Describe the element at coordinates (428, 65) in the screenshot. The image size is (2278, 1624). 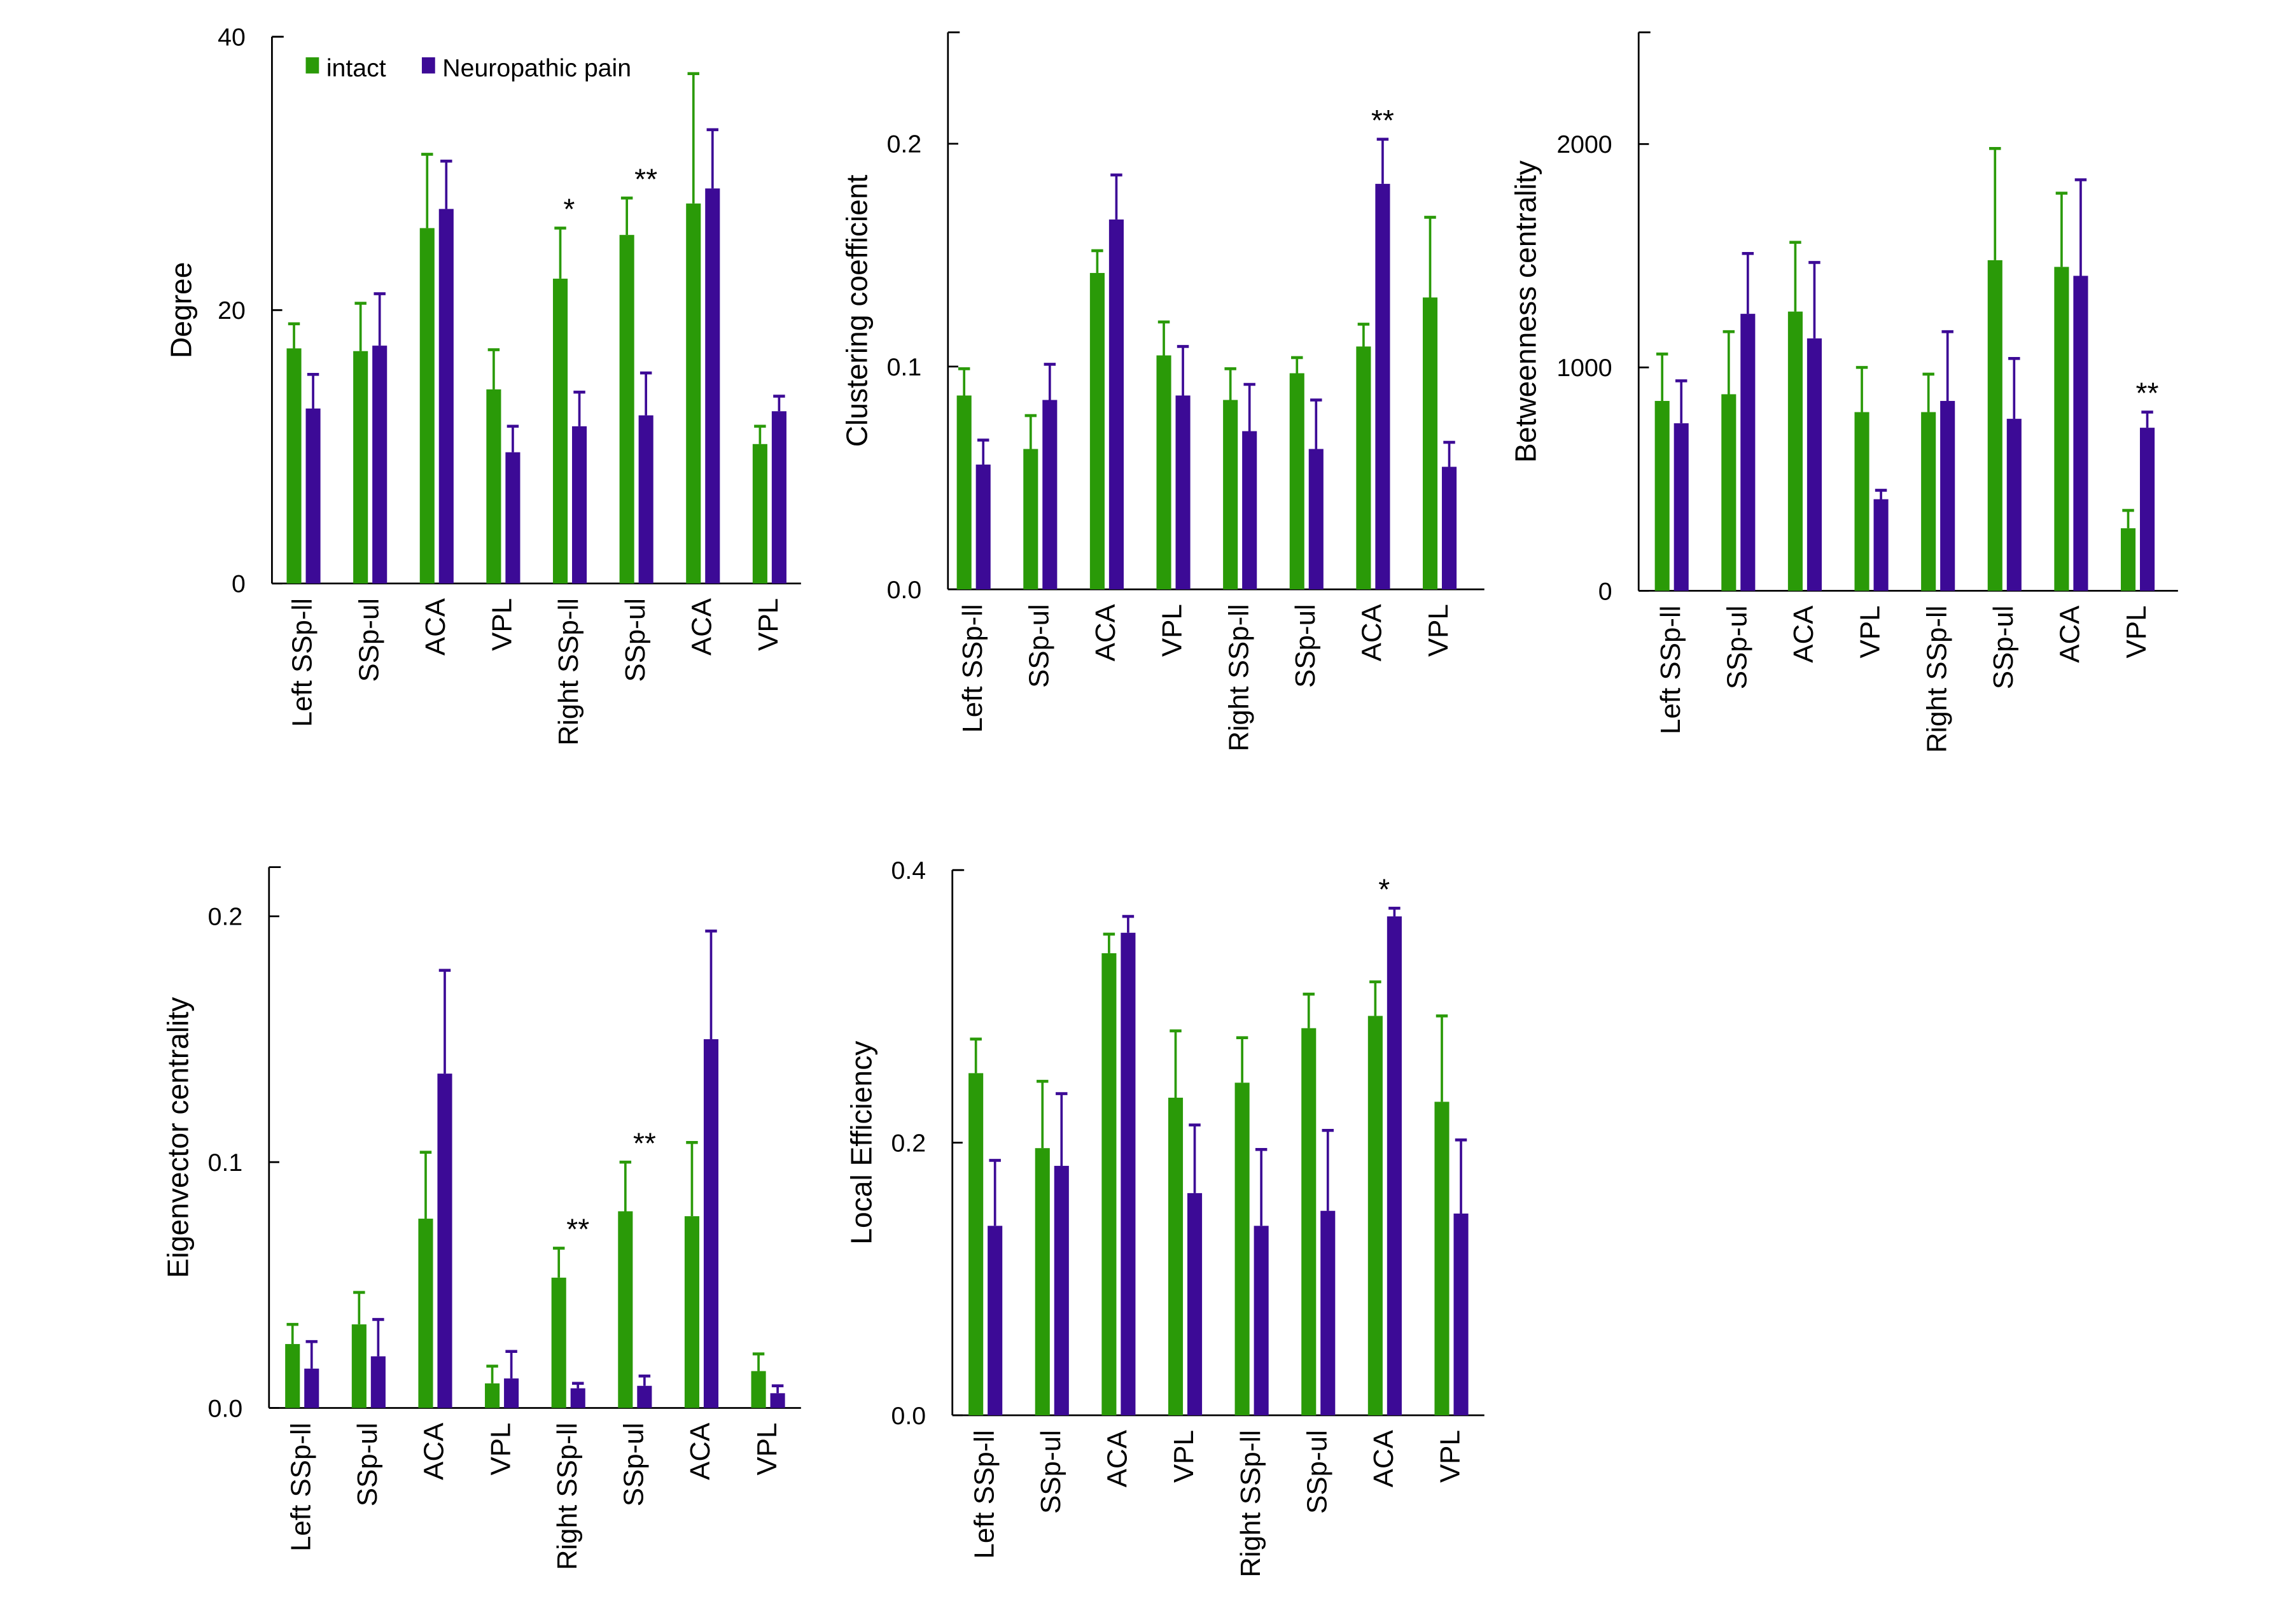
I see `legend-swatch-pain` at that location.